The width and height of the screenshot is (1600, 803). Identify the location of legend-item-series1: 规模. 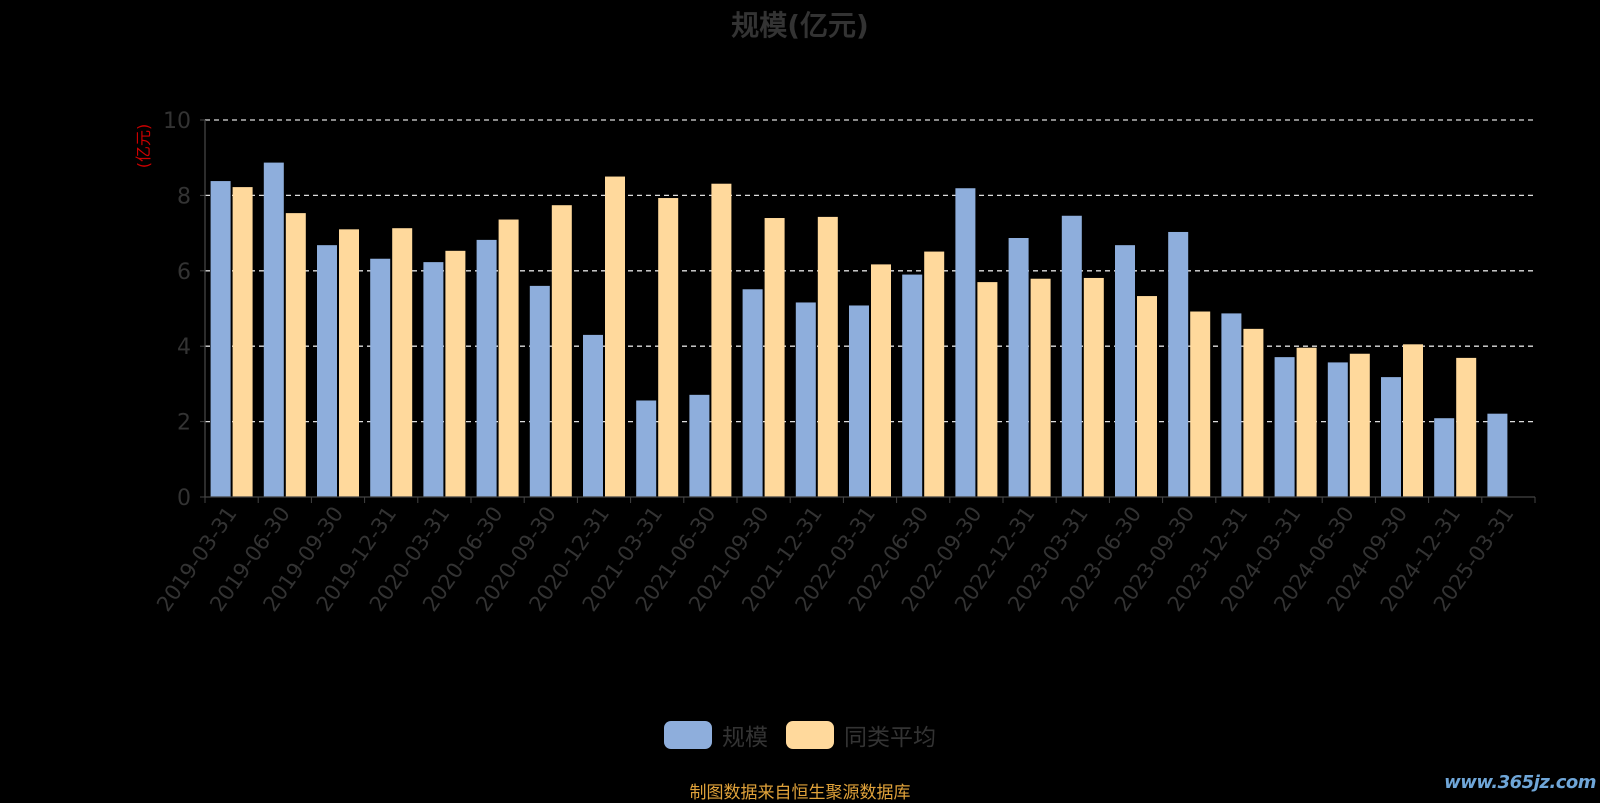
(716, 735).